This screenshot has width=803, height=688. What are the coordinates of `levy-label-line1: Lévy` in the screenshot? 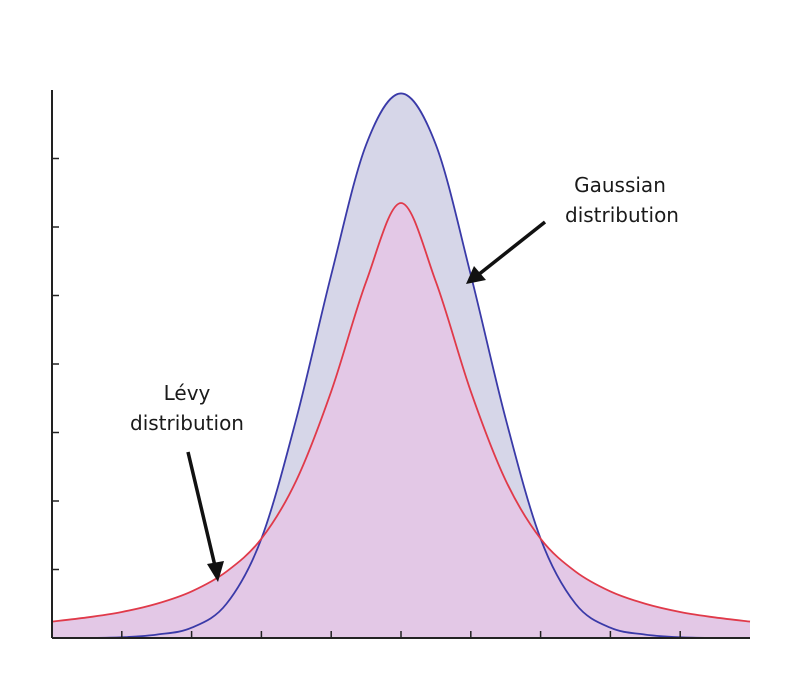 It's located at (187, 393).